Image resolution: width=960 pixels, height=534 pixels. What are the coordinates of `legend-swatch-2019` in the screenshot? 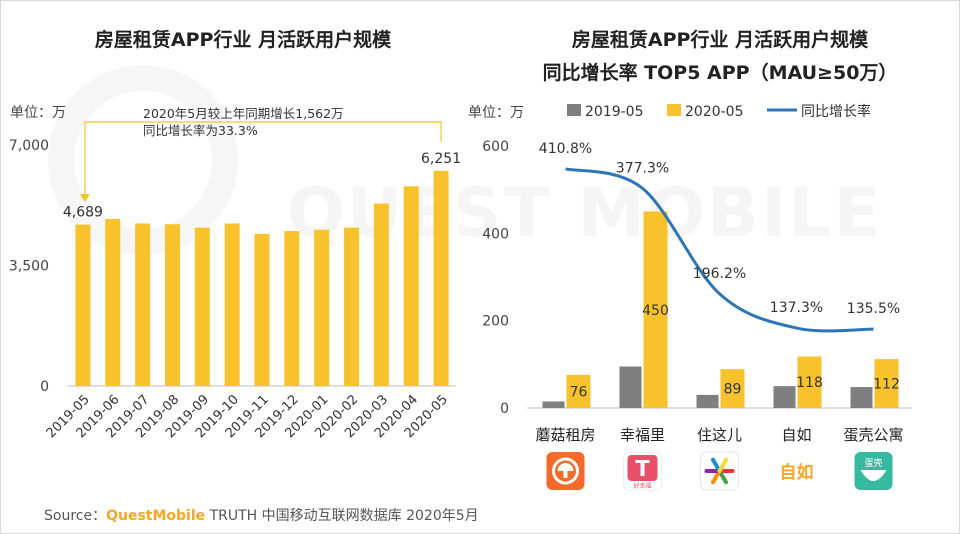 It's located at (574, 110).